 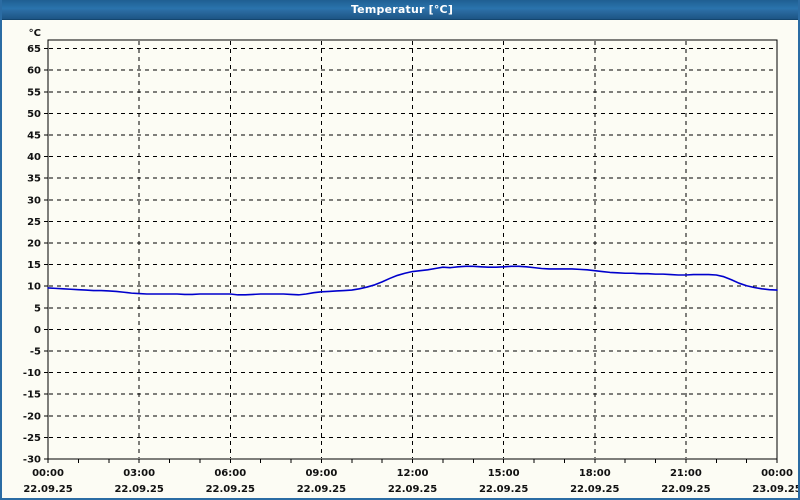 What do you see at coordinates (139, 473) in the screenshot?
I see `x-axis-time-label: 03:00` at bounding box center [139, 473].